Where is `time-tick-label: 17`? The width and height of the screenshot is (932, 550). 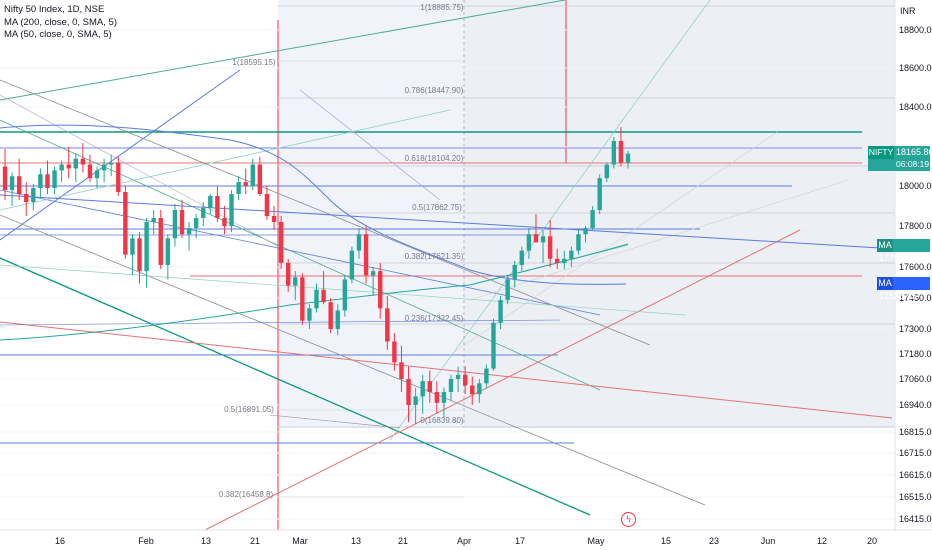 time-tick-label: 17 is located at coordinates (520, 541).